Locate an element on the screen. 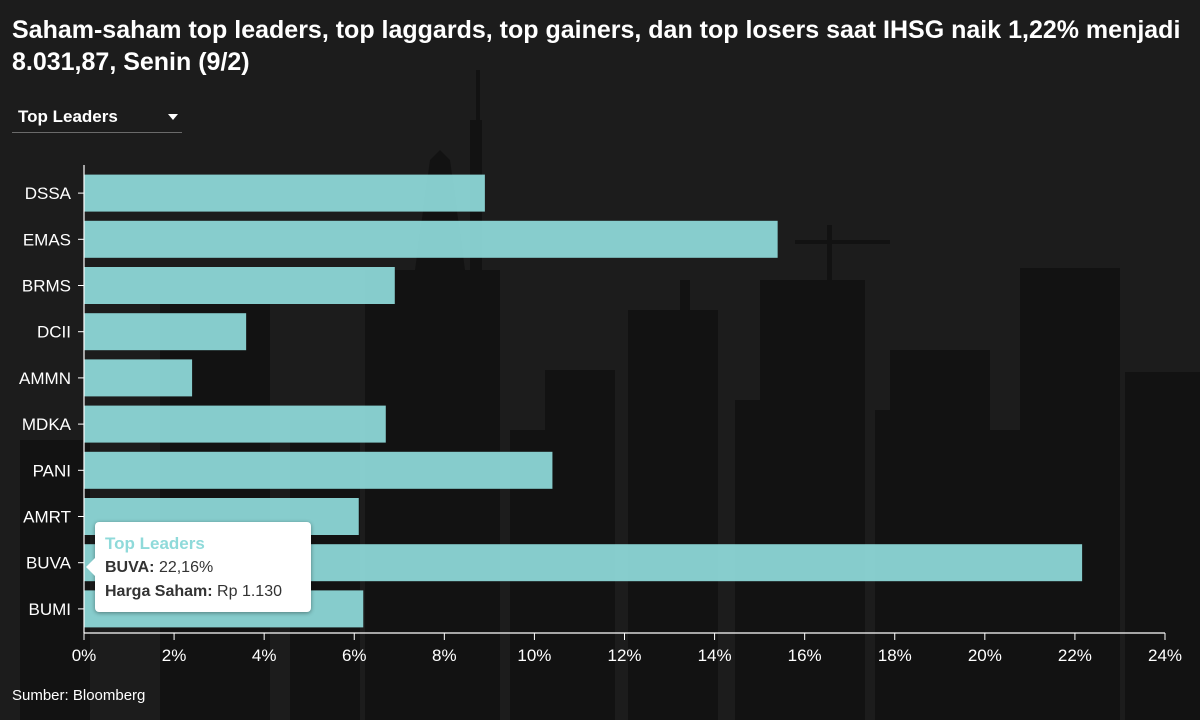 The image size is (1200, 720). tooltip-line-2: Harga Saham: Rp 1.130 is located at coordinates (203, 592).